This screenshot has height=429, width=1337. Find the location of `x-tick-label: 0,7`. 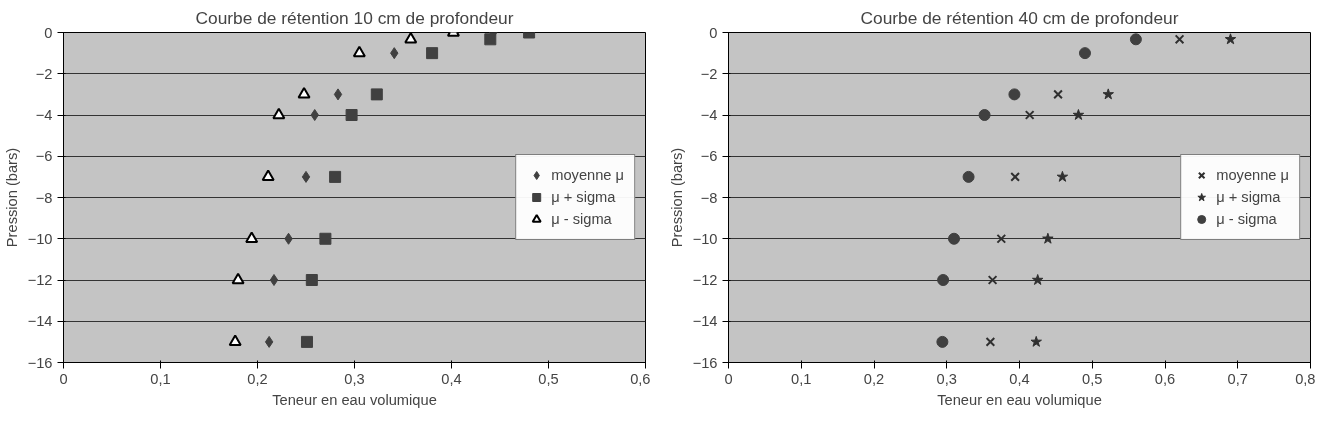

x-tick-label: 0,7 is located at coordinates (1237, 378).